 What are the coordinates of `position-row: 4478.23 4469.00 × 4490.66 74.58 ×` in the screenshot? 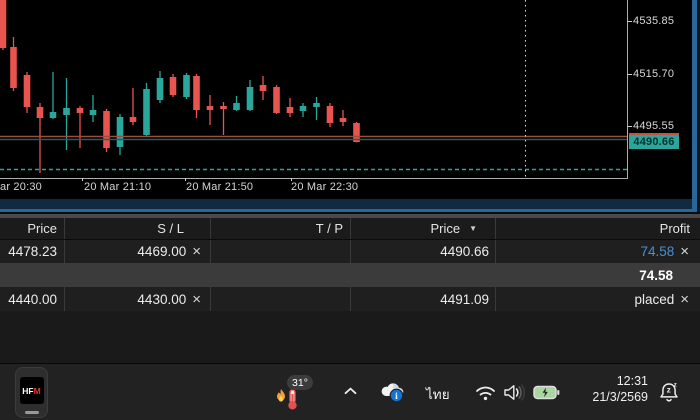 It's located at (350, 251).